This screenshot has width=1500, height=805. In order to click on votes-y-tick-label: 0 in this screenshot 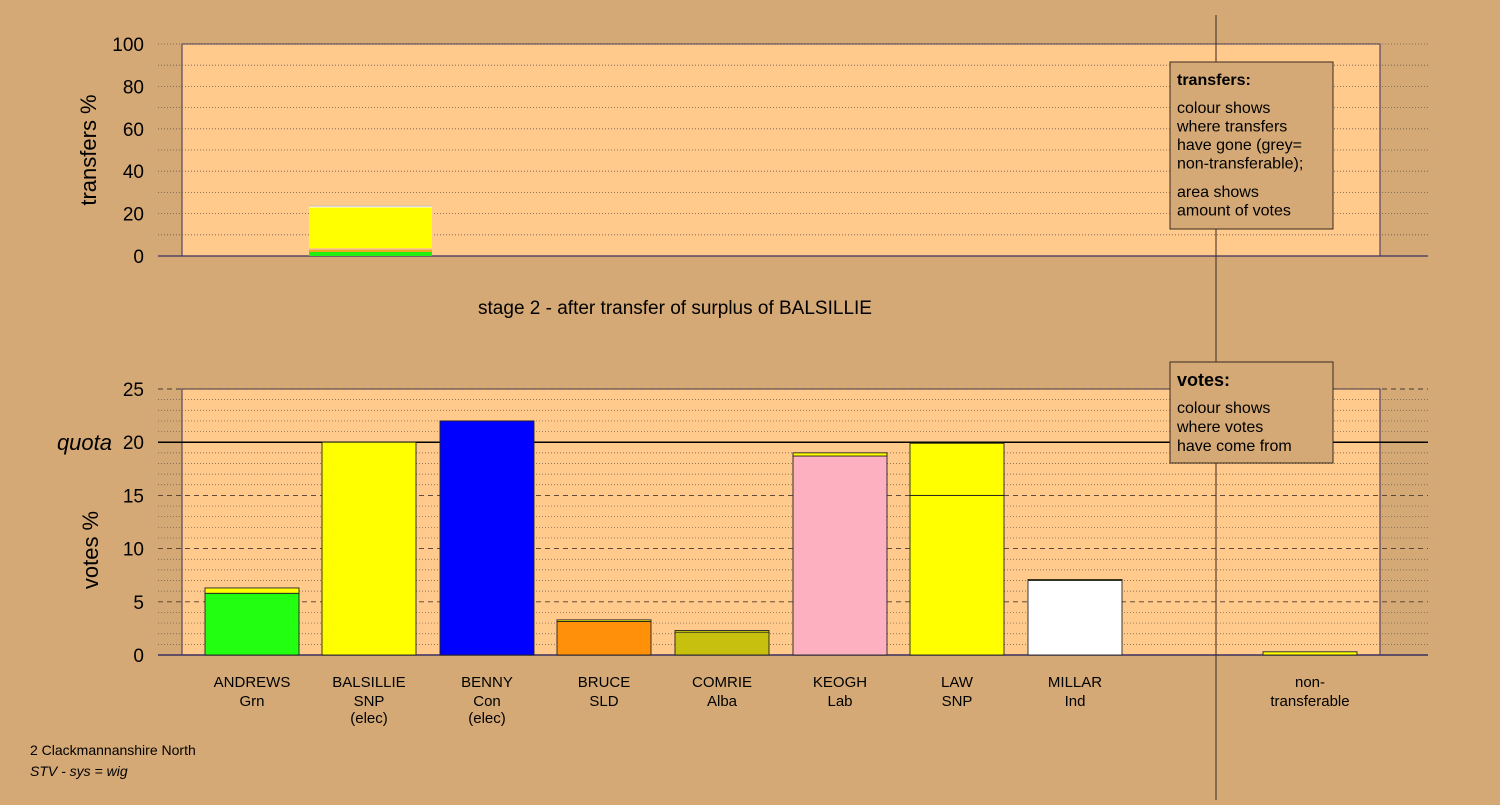, I will do `click(138, 656)`.